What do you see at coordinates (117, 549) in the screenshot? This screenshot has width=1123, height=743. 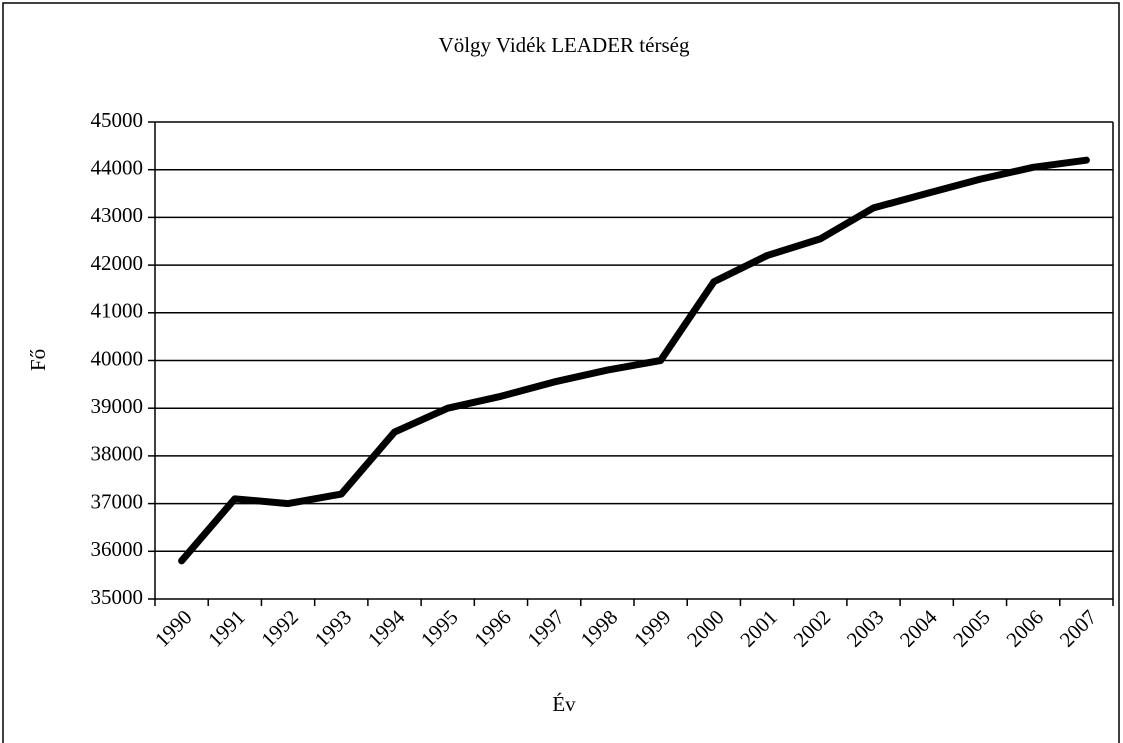 I see `y-tick-label: 36000` at bounding box center [117, 549].